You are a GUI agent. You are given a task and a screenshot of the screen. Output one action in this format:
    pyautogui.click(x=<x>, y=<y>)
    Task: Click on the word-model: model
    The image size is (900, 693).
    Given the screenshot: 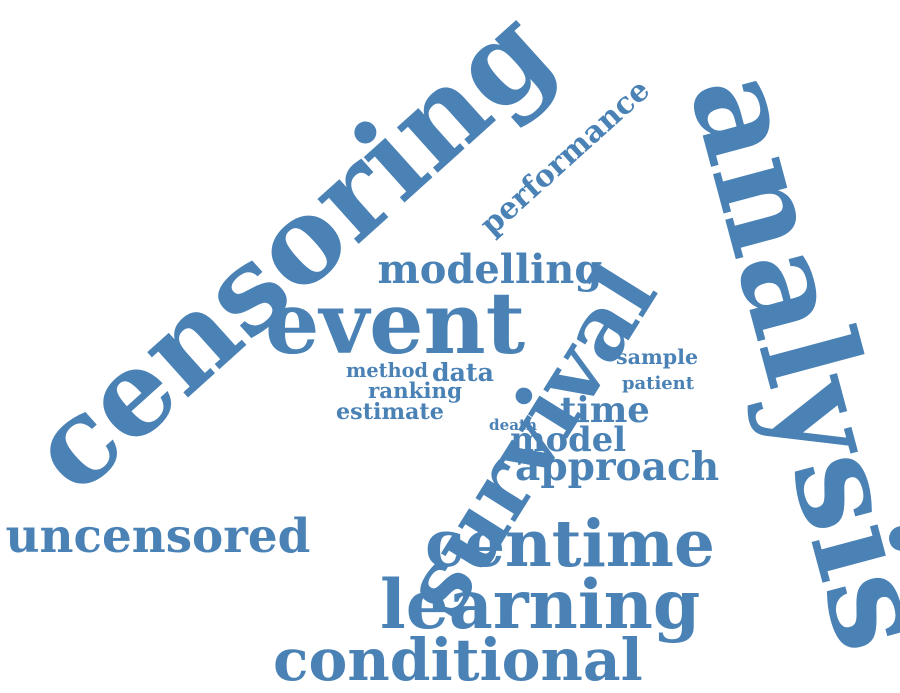 What is the action you would take?
    pyautogui.click(x=568, y=439)
    